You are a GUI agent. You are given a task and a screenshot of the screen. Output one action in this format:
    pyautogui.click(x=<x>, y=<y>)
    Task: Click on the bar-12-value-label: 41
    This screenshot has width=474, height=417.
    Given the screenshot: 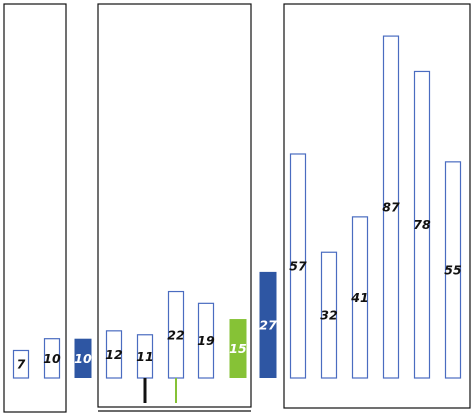 What is the action you would take?
    pyautogui.click(x=359, y=297)
    